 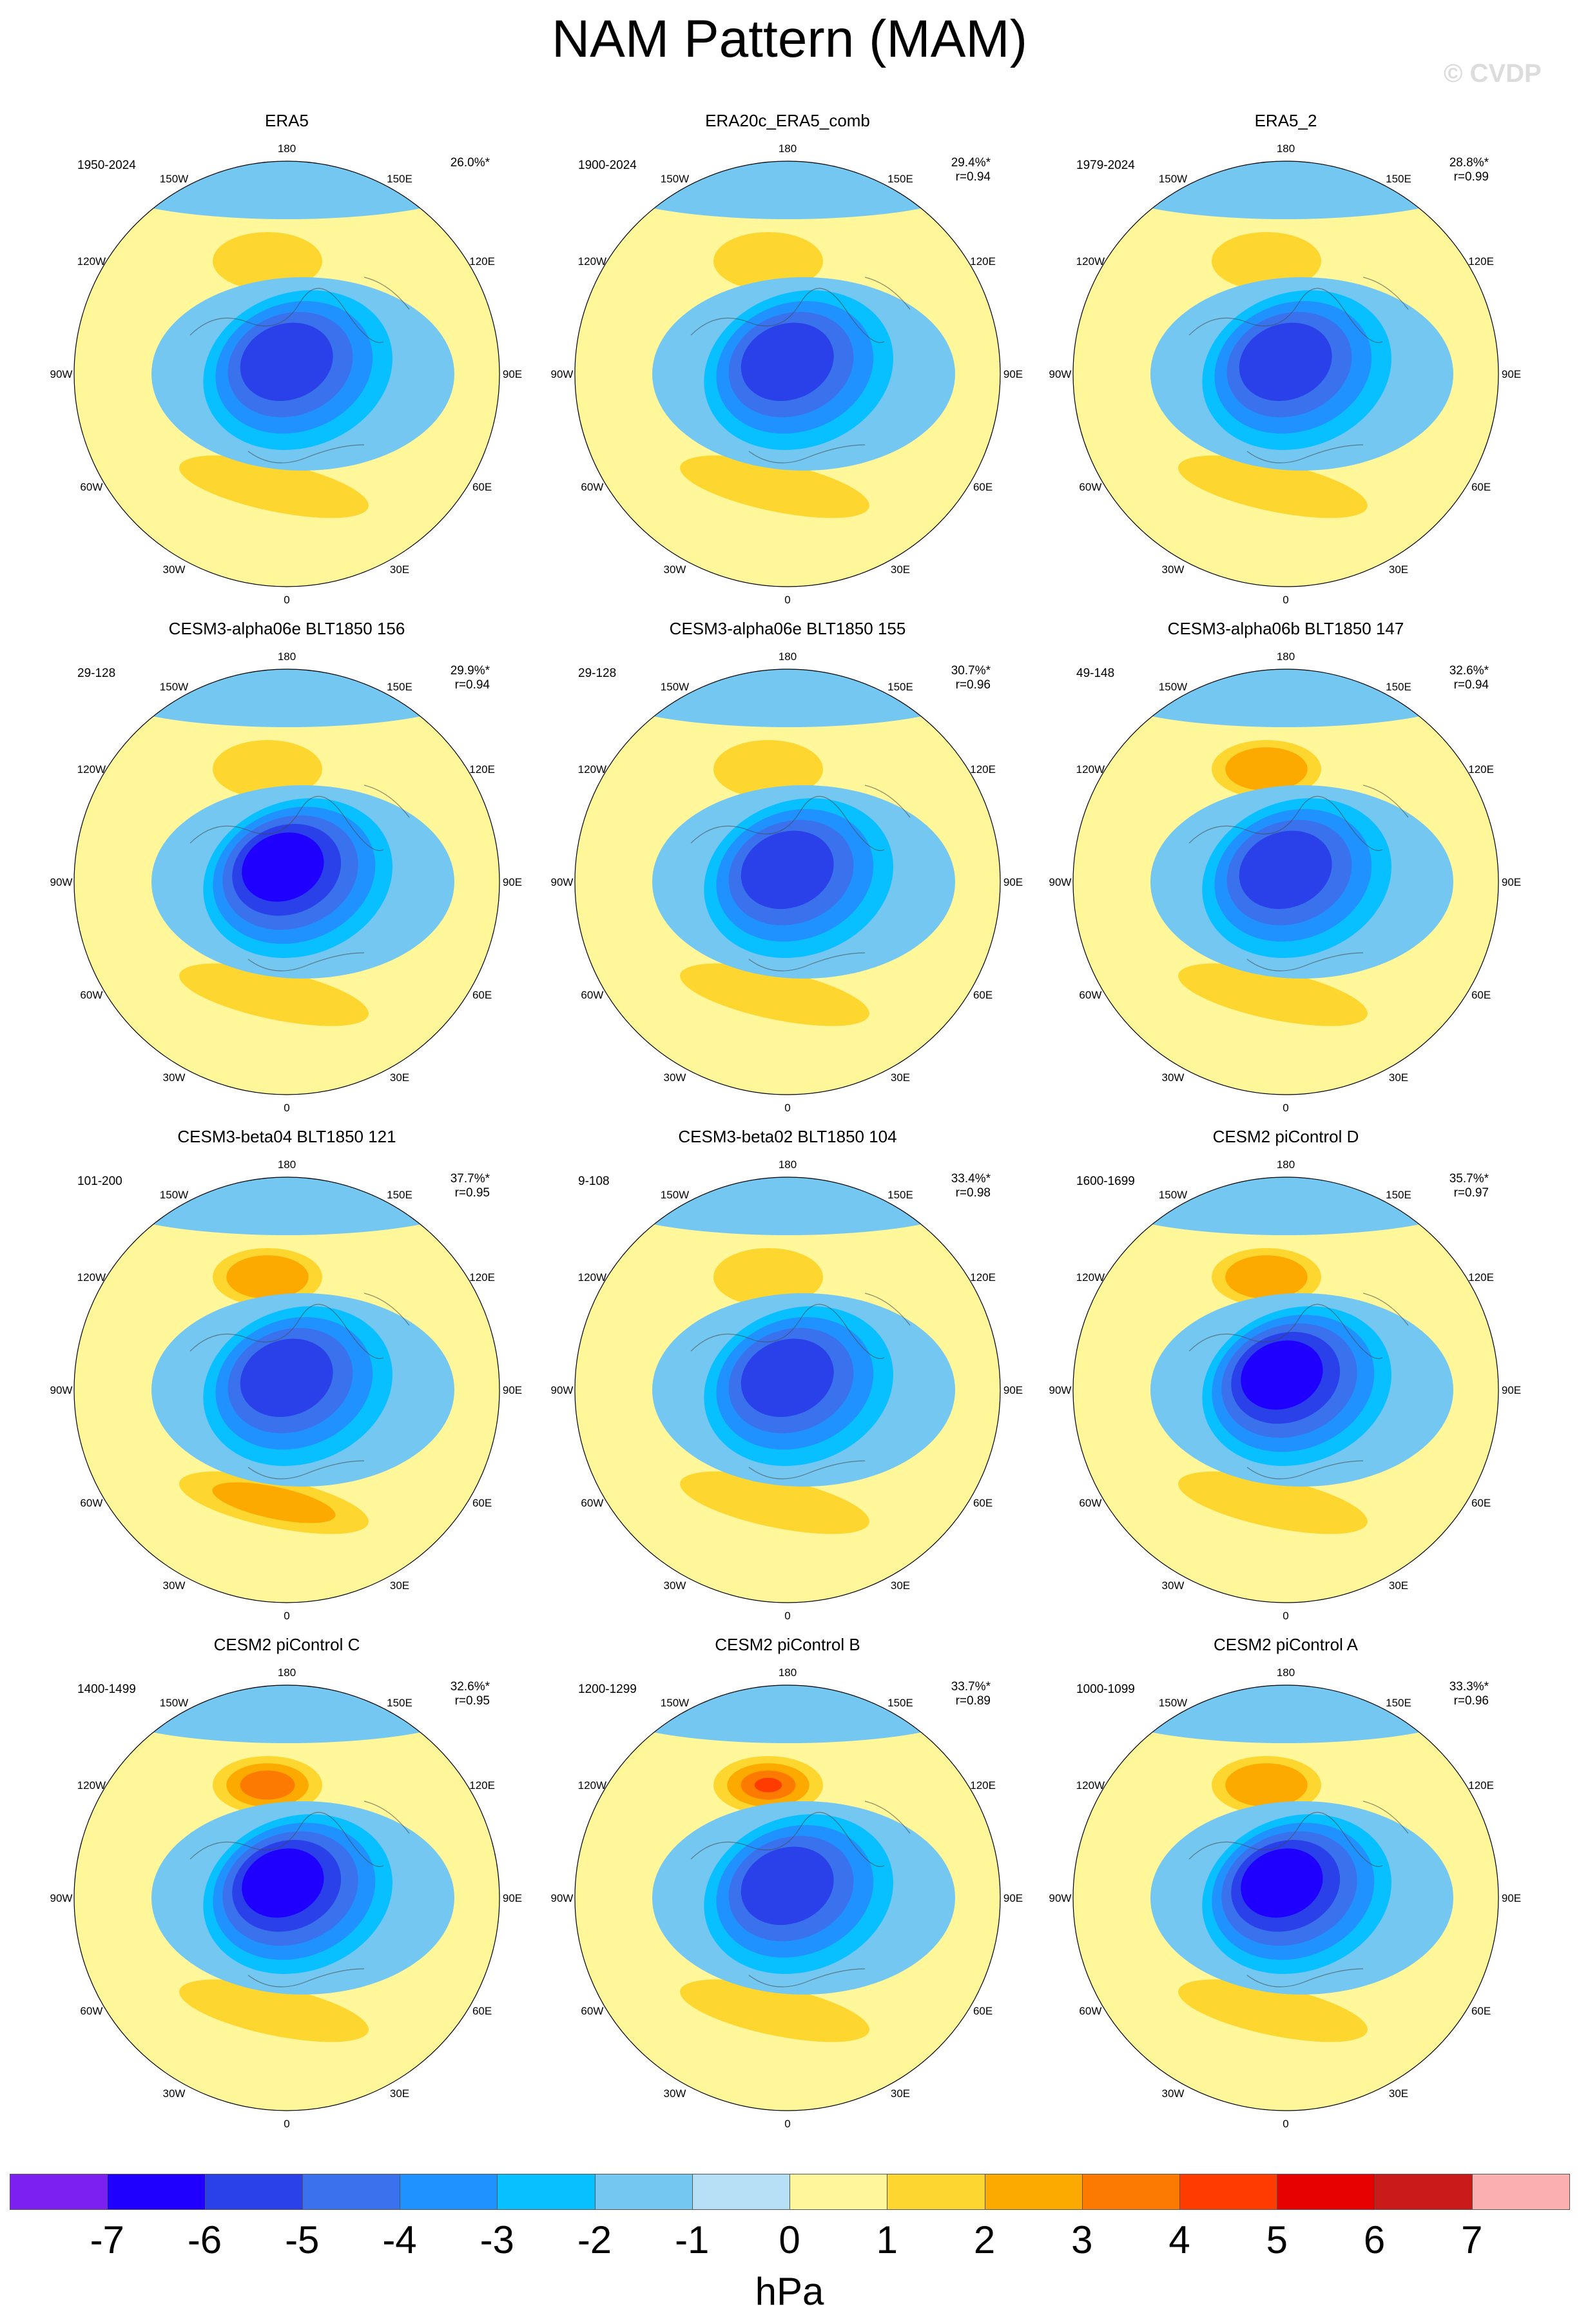 I want to click on negative-band-north, so click(x=787, y=1714).